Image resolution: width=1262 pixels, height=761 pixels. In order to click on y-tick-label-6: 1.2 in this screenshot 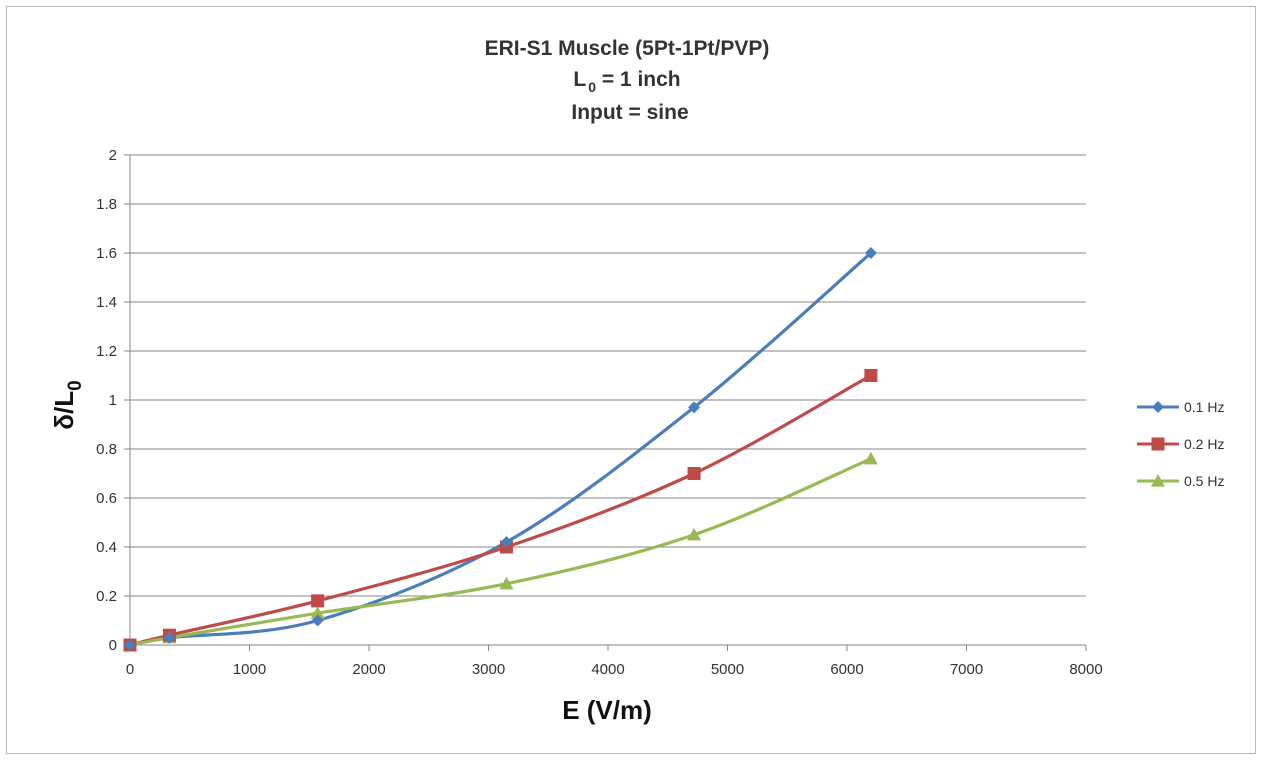, I will do `click(106, 351)`.